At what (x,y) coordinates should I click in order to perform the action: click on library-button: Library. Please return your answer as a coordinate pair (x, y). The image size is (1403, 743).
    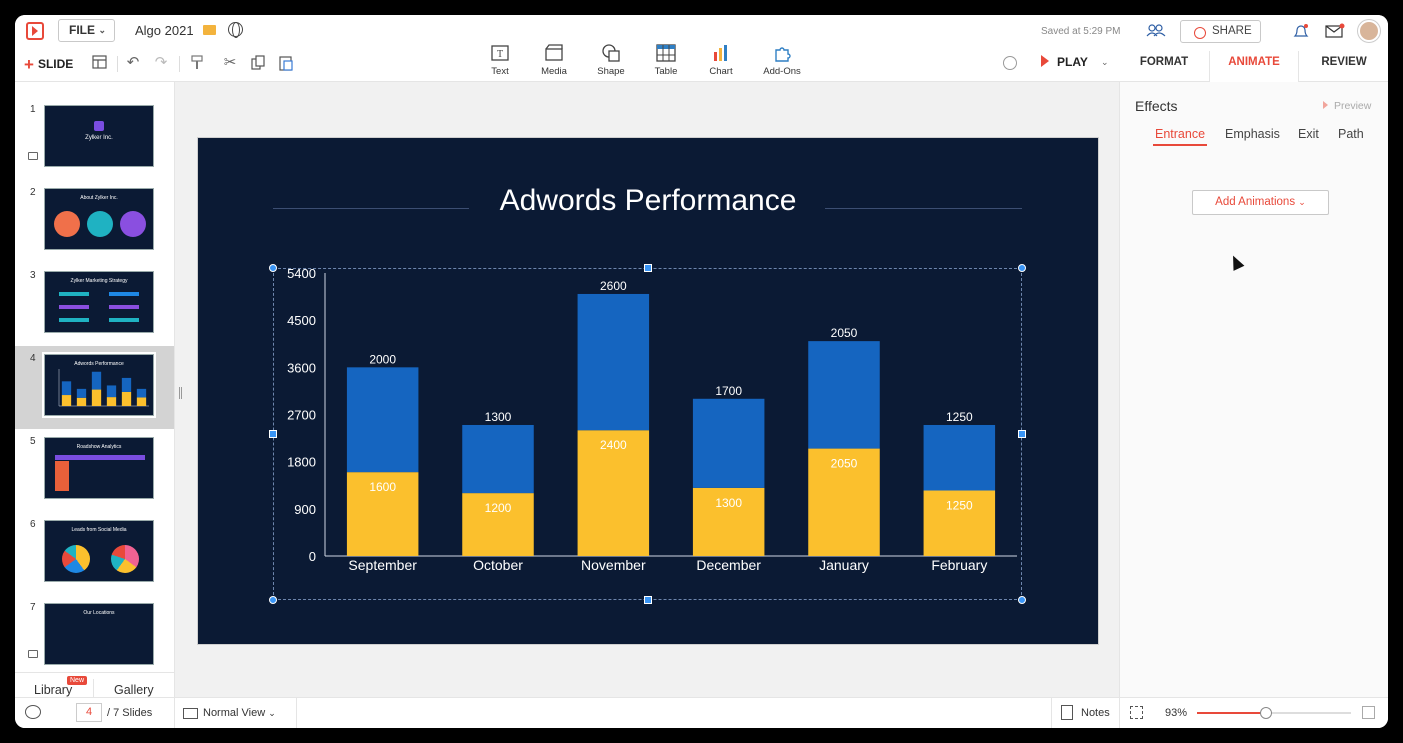
    Looking at the image, I should click on (53, 690).